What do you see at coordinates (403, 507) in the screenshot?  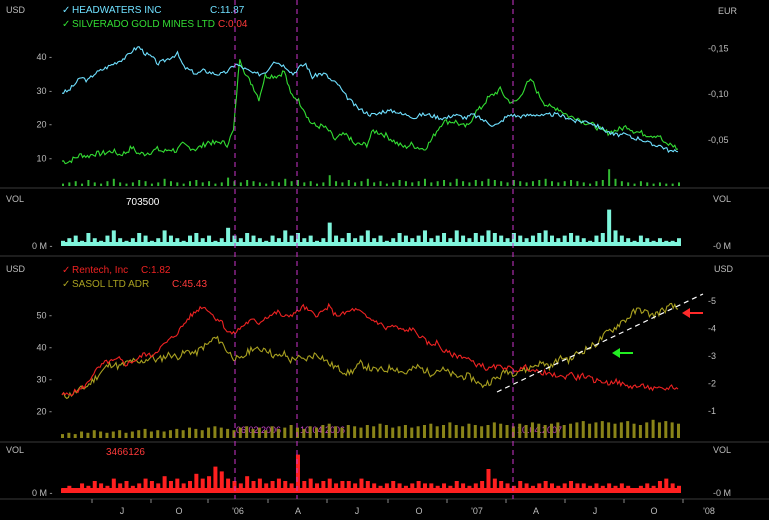 I see `x-axis: J O '06 A J O '07 A J O '08` at bounding box center [403, 507].